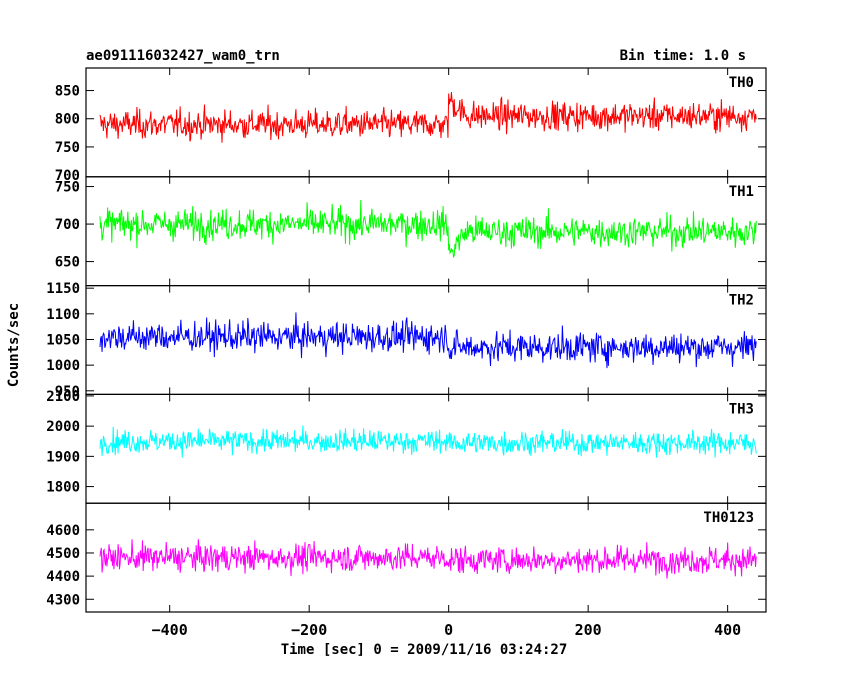 The image size is (850, 680). I want to click on x-tick-label: 0, so click(448, 630).